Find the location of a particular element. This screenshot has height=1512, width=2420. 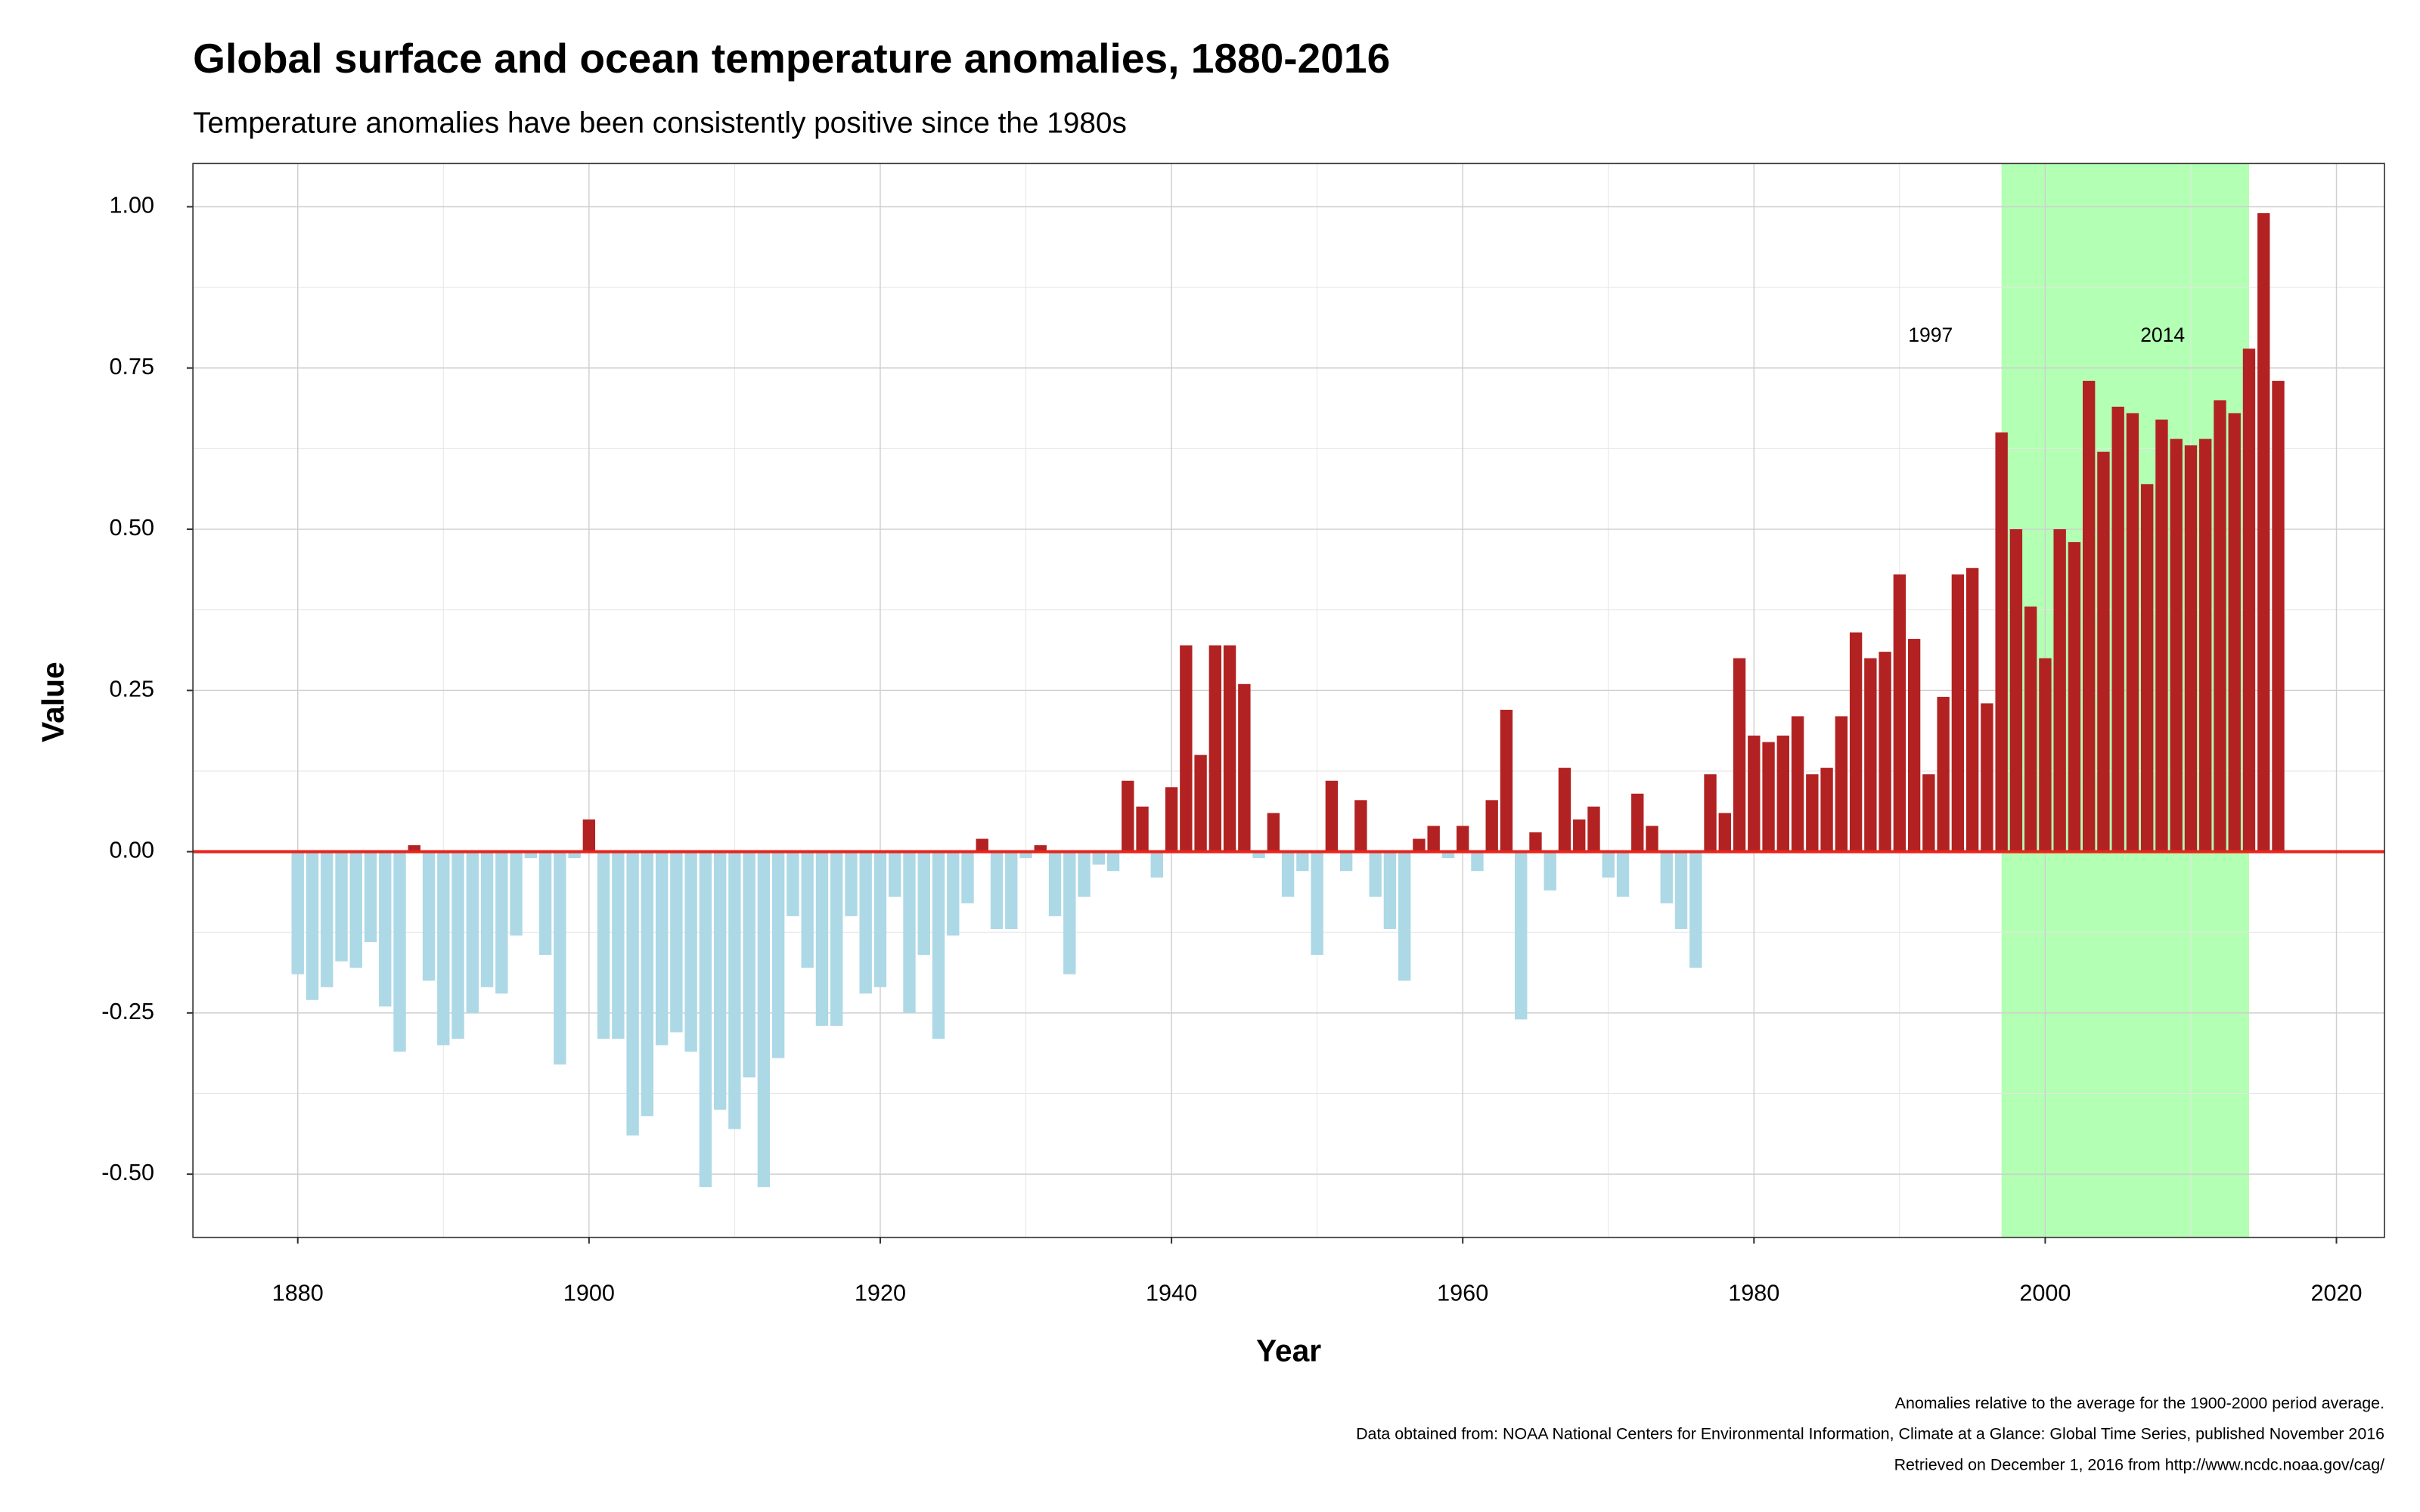

y-tick-label: 0.00 is located at coordinates (132, 850).